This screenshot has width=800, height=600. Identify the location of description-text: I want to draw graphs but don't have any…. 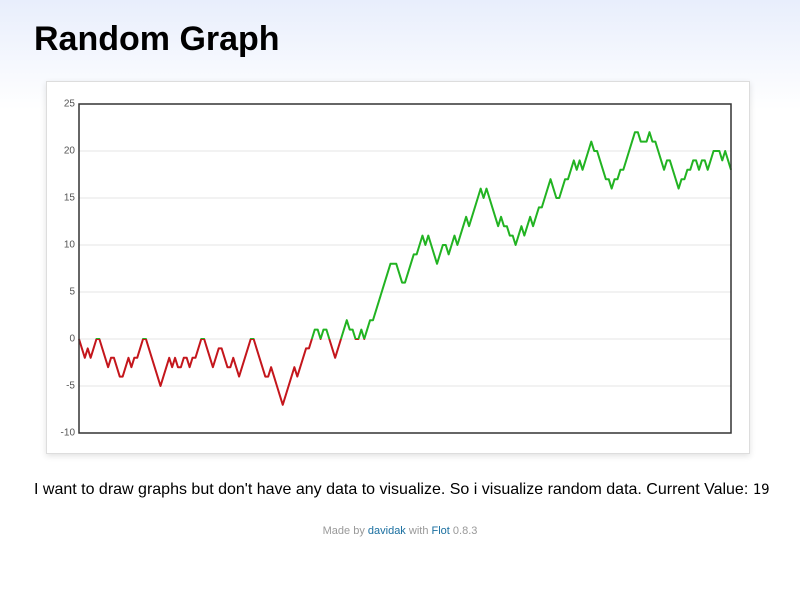
(391, 489).